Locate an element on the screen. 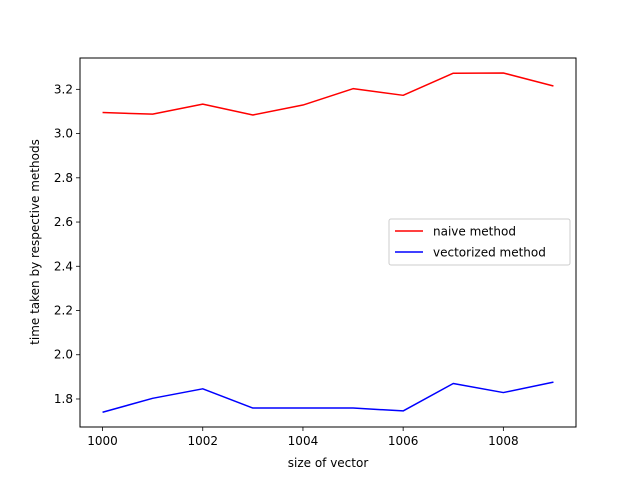  legend-label-naive: naive method is located at coordinates (474, 232).